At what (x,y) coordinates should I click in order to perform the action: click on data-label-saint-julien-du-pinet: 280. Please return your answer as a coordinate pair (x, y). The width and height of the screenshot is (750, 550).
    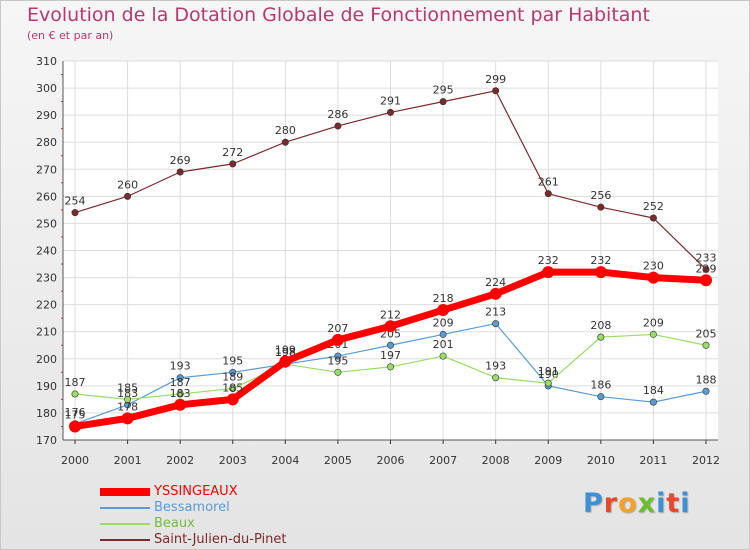
    Looking at the image, I should click on (285, 130).